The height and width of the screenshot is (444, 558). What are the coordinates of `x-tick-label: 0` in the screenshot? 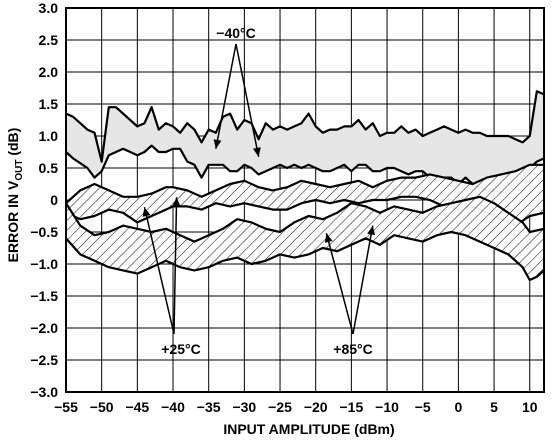 It's located at (458, 407).